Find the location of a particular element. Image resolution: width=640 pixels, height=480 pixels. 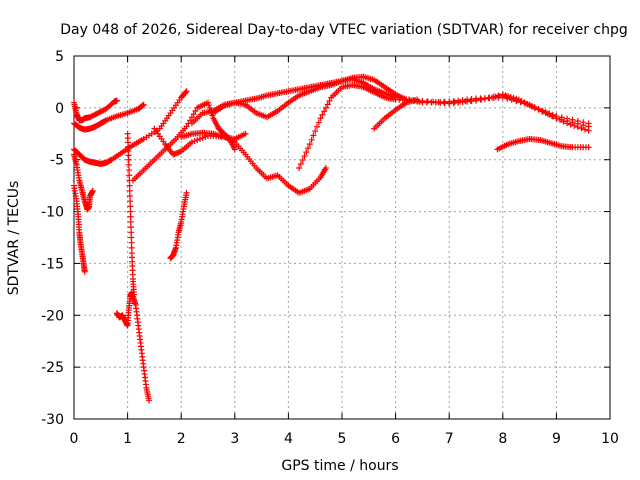

series-arc-q is located at coordinates (178, 225).